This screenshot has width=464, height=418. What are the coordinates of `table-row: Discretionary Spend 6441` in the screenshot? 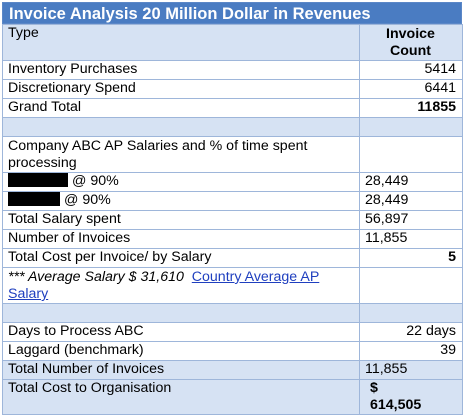 It's located at (232, 89).